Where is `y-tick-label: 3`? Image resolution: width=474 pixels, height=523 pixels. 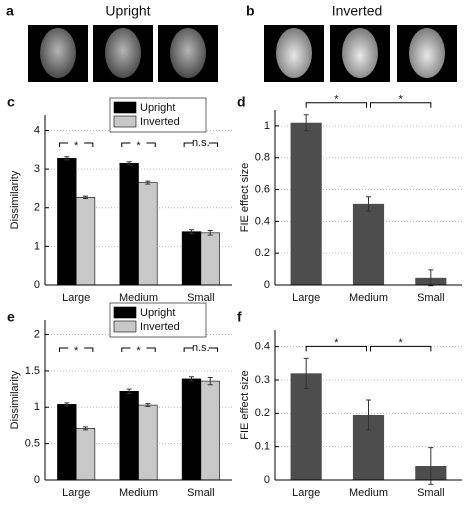
y-tick-label: 3 is located at coordinates (37, 169).